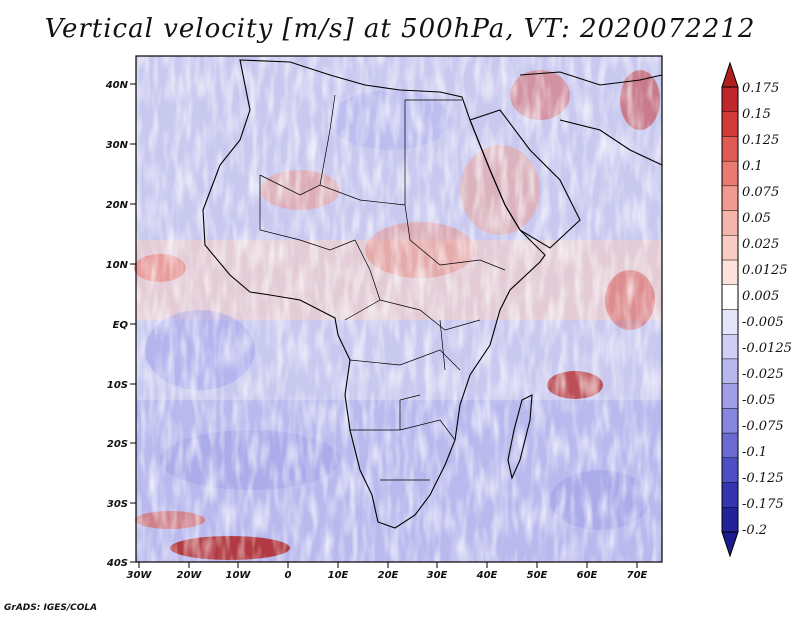  I want to click on lat-label-10s: 10S, so click(117, 385).